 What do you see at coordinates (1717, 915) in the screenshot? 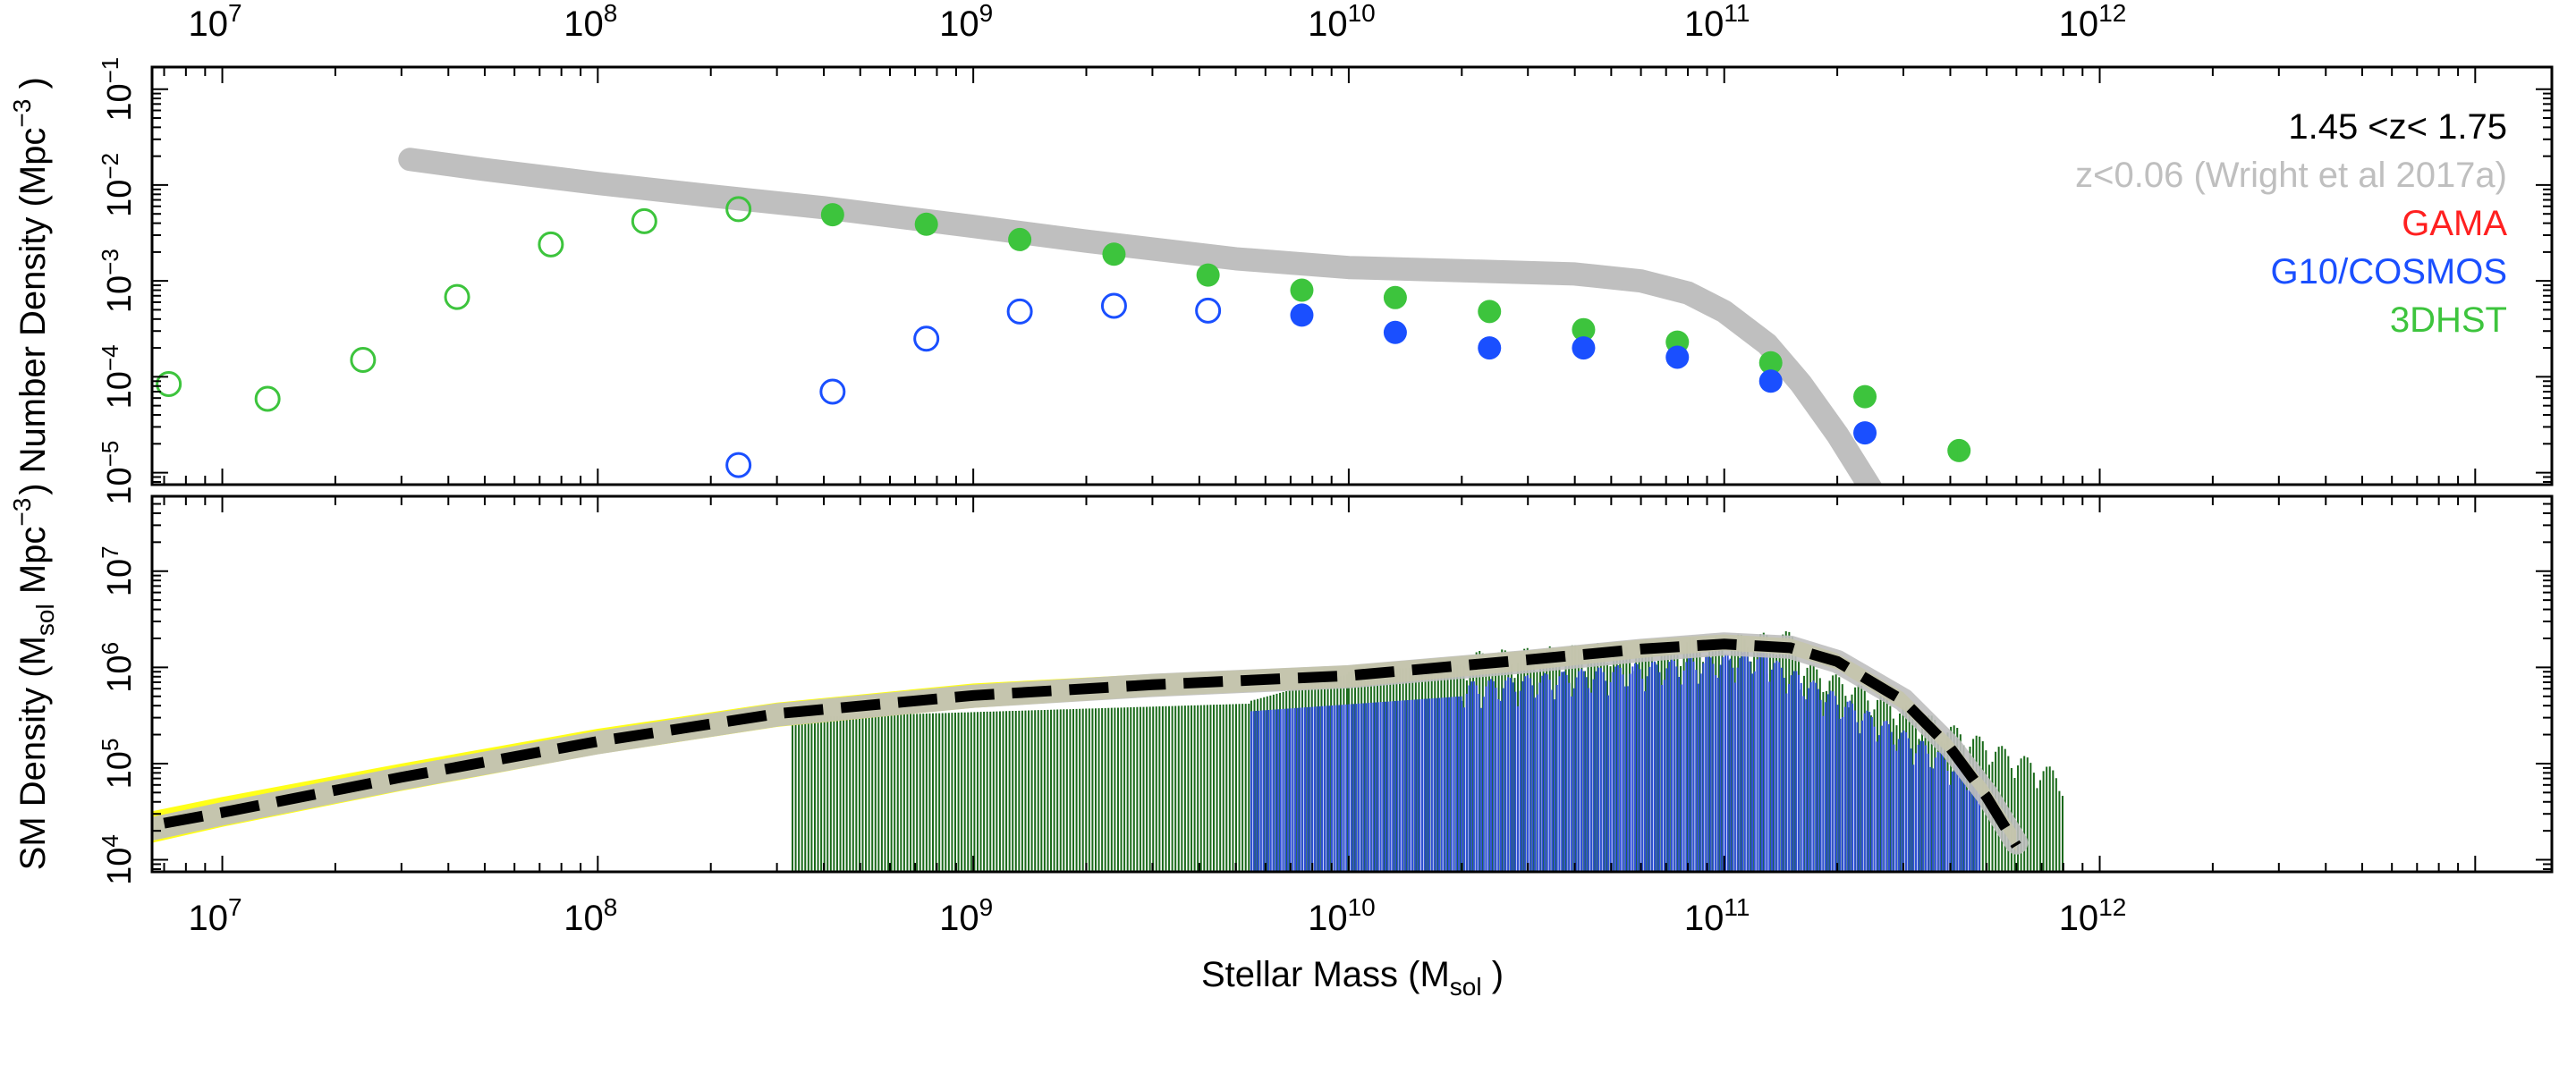
I see `smd-bottom-xtick-label: 10¹¹` at bounding box center [1717, 915].